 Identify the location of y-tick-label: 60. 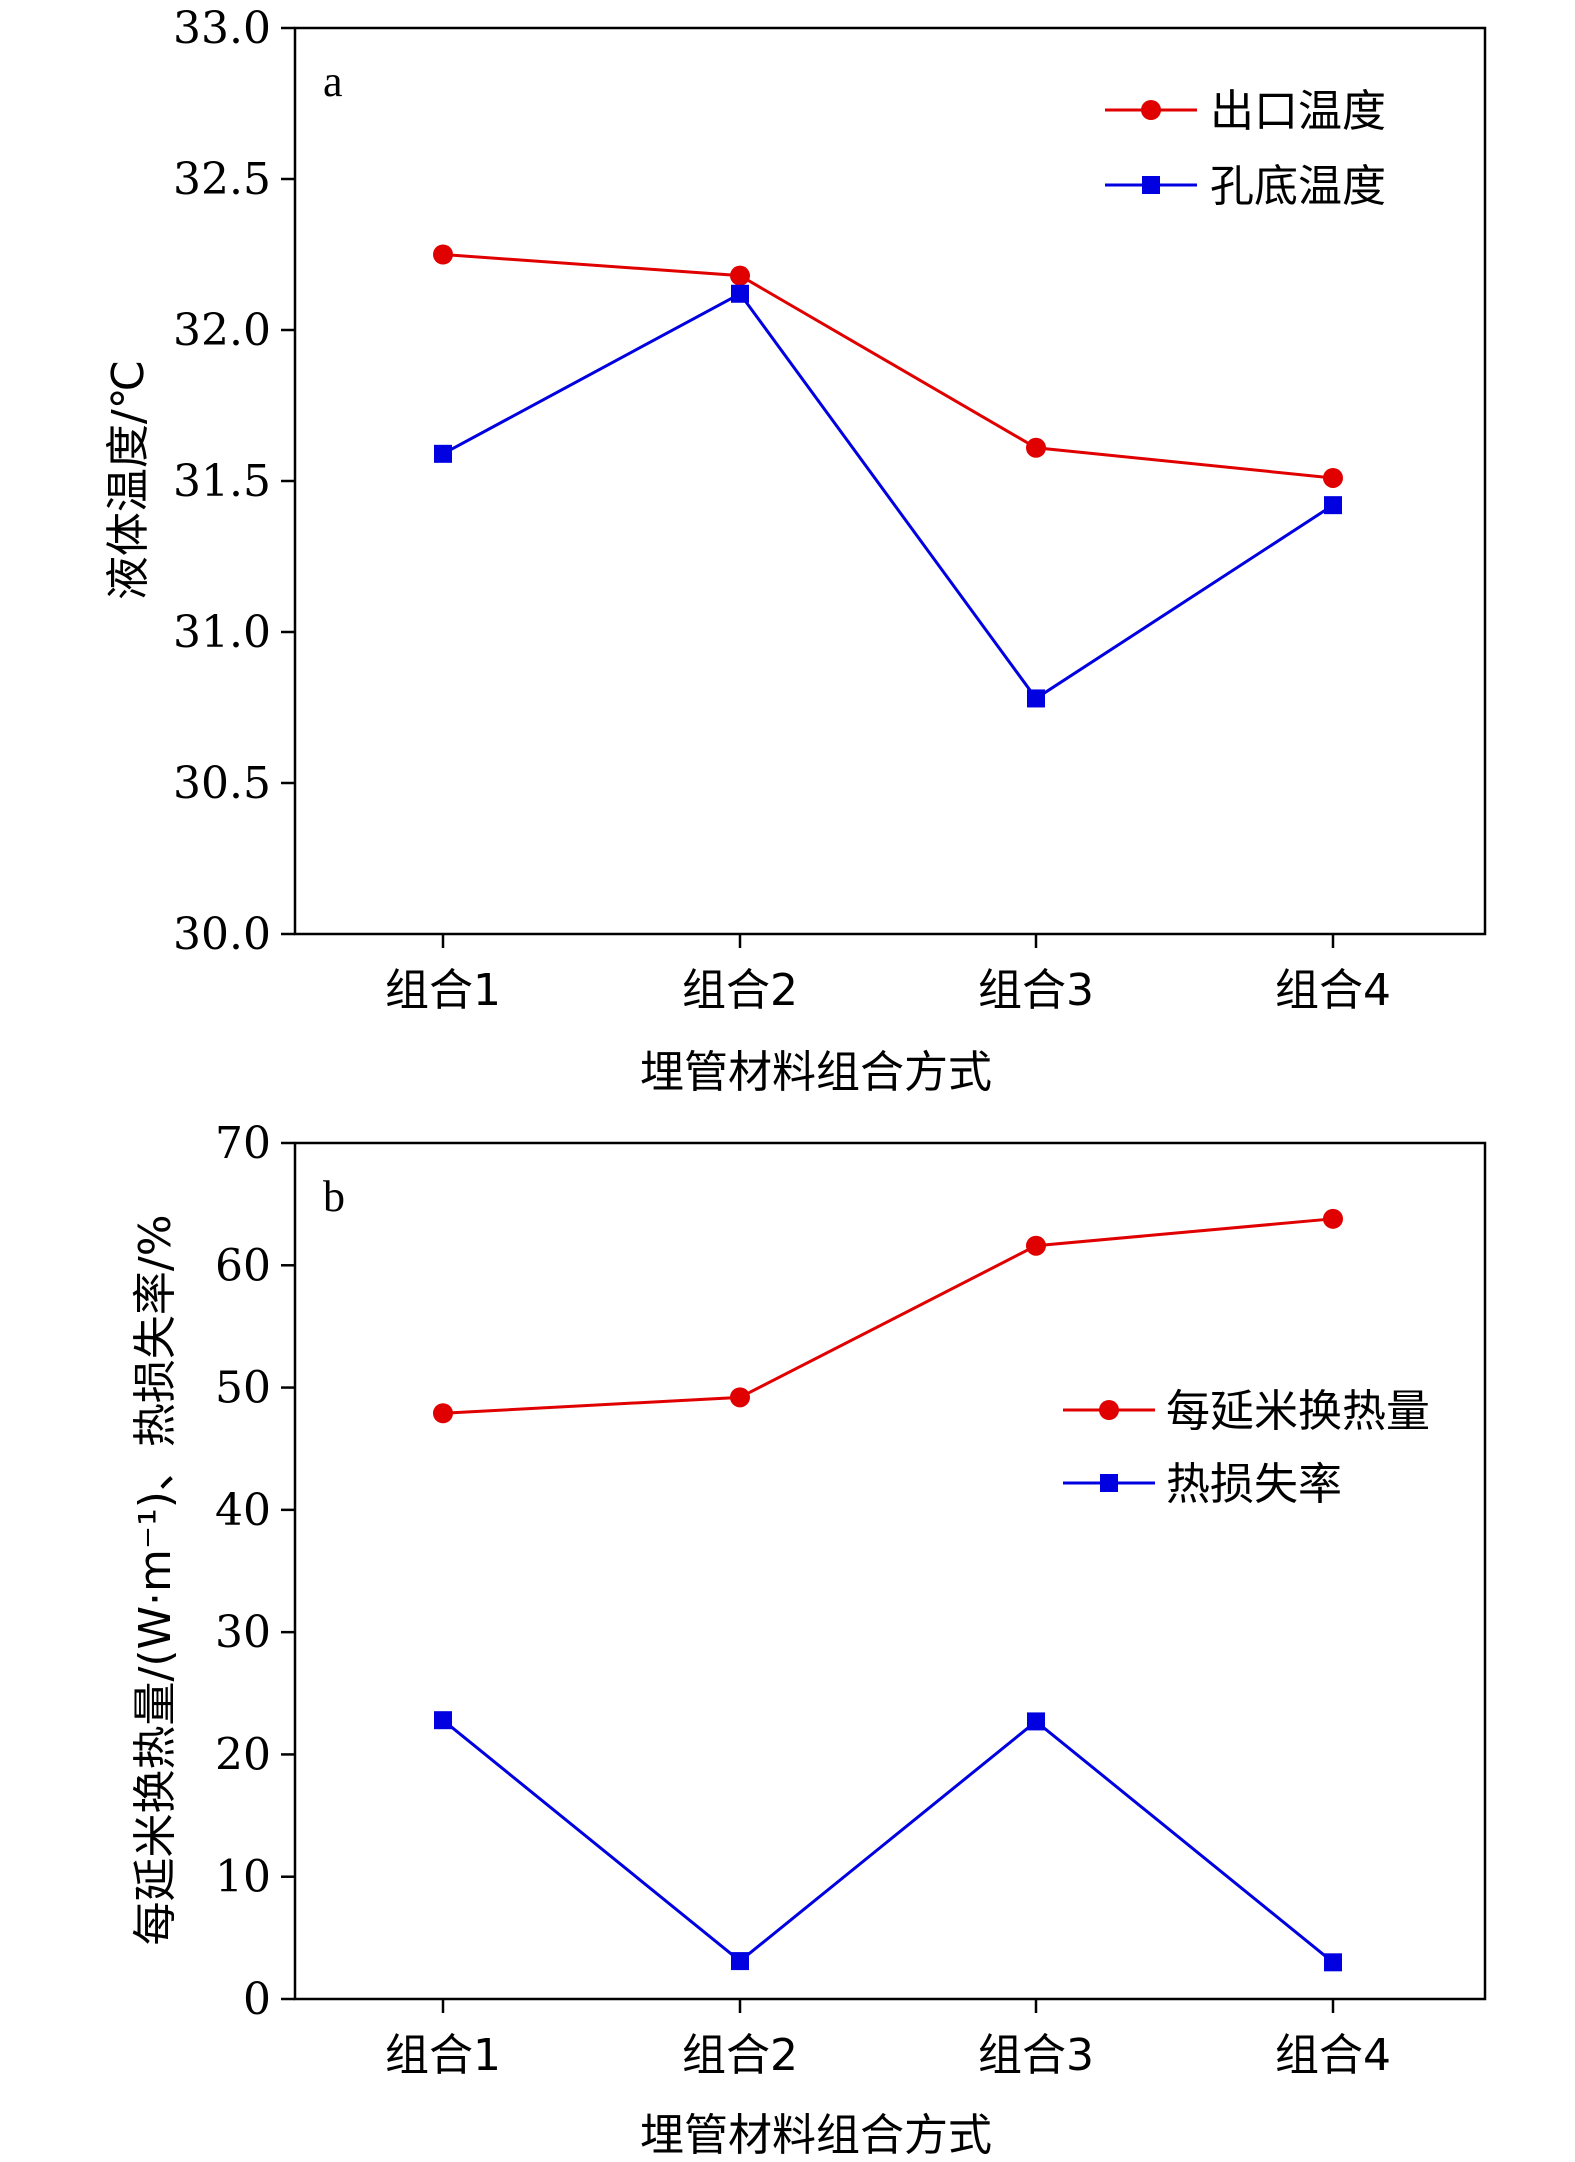
(243, 1265).